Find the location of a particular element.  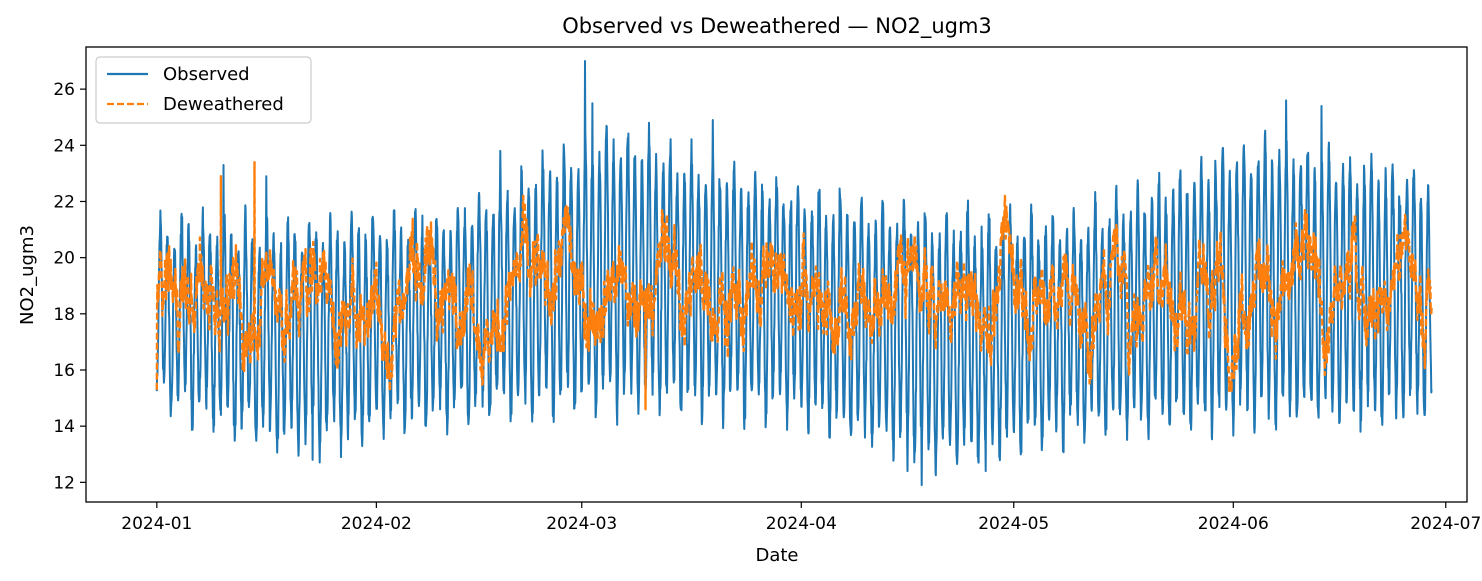

x-tick-label: 2024-07 is located at coordinates (1445, 524).